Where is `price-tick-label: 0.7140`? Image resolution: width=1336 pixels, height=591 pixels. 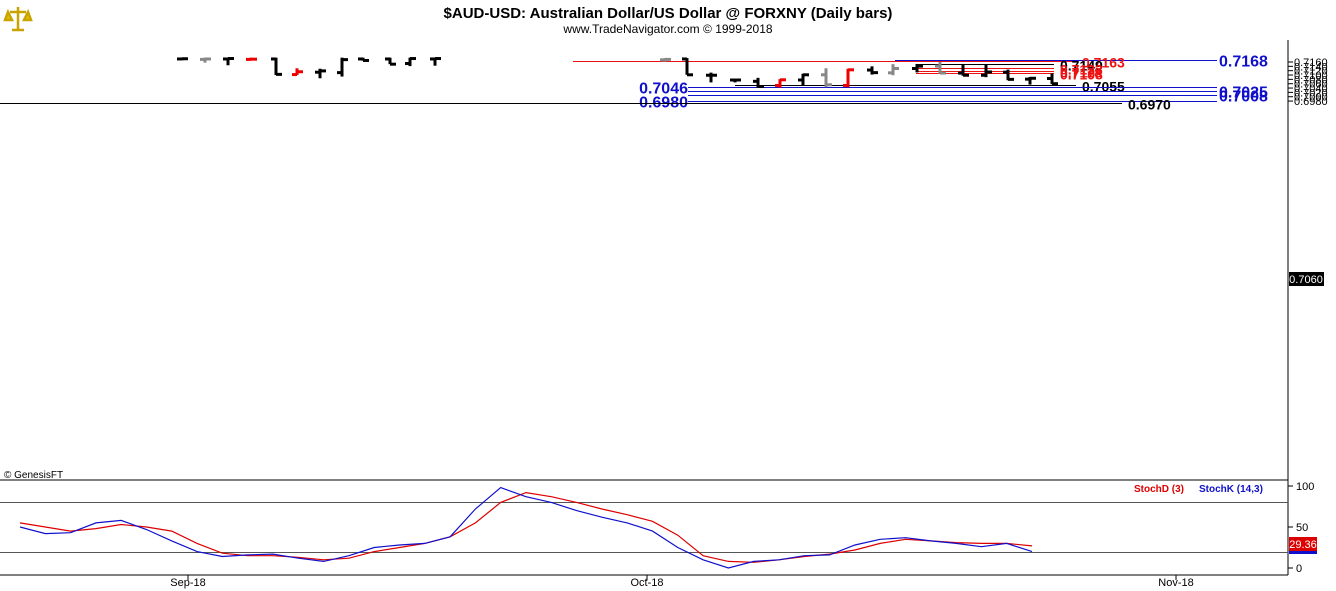
price-tick-label: 0.7140 is located at coordinates (1311, 67).